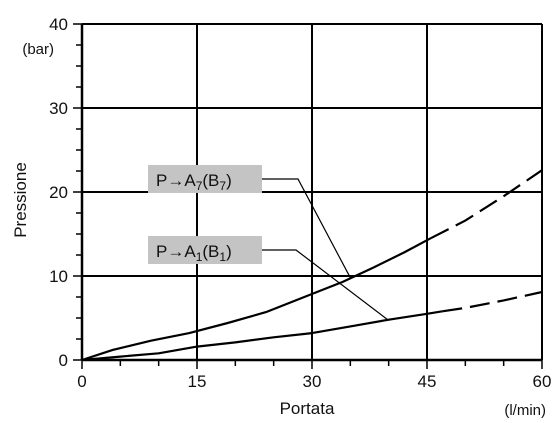 The height and width of the screenshot is (423, 554). Describe the element at coordinates (307, 408) in the screenshot. I see `x-axis-label: Portata` at that location.